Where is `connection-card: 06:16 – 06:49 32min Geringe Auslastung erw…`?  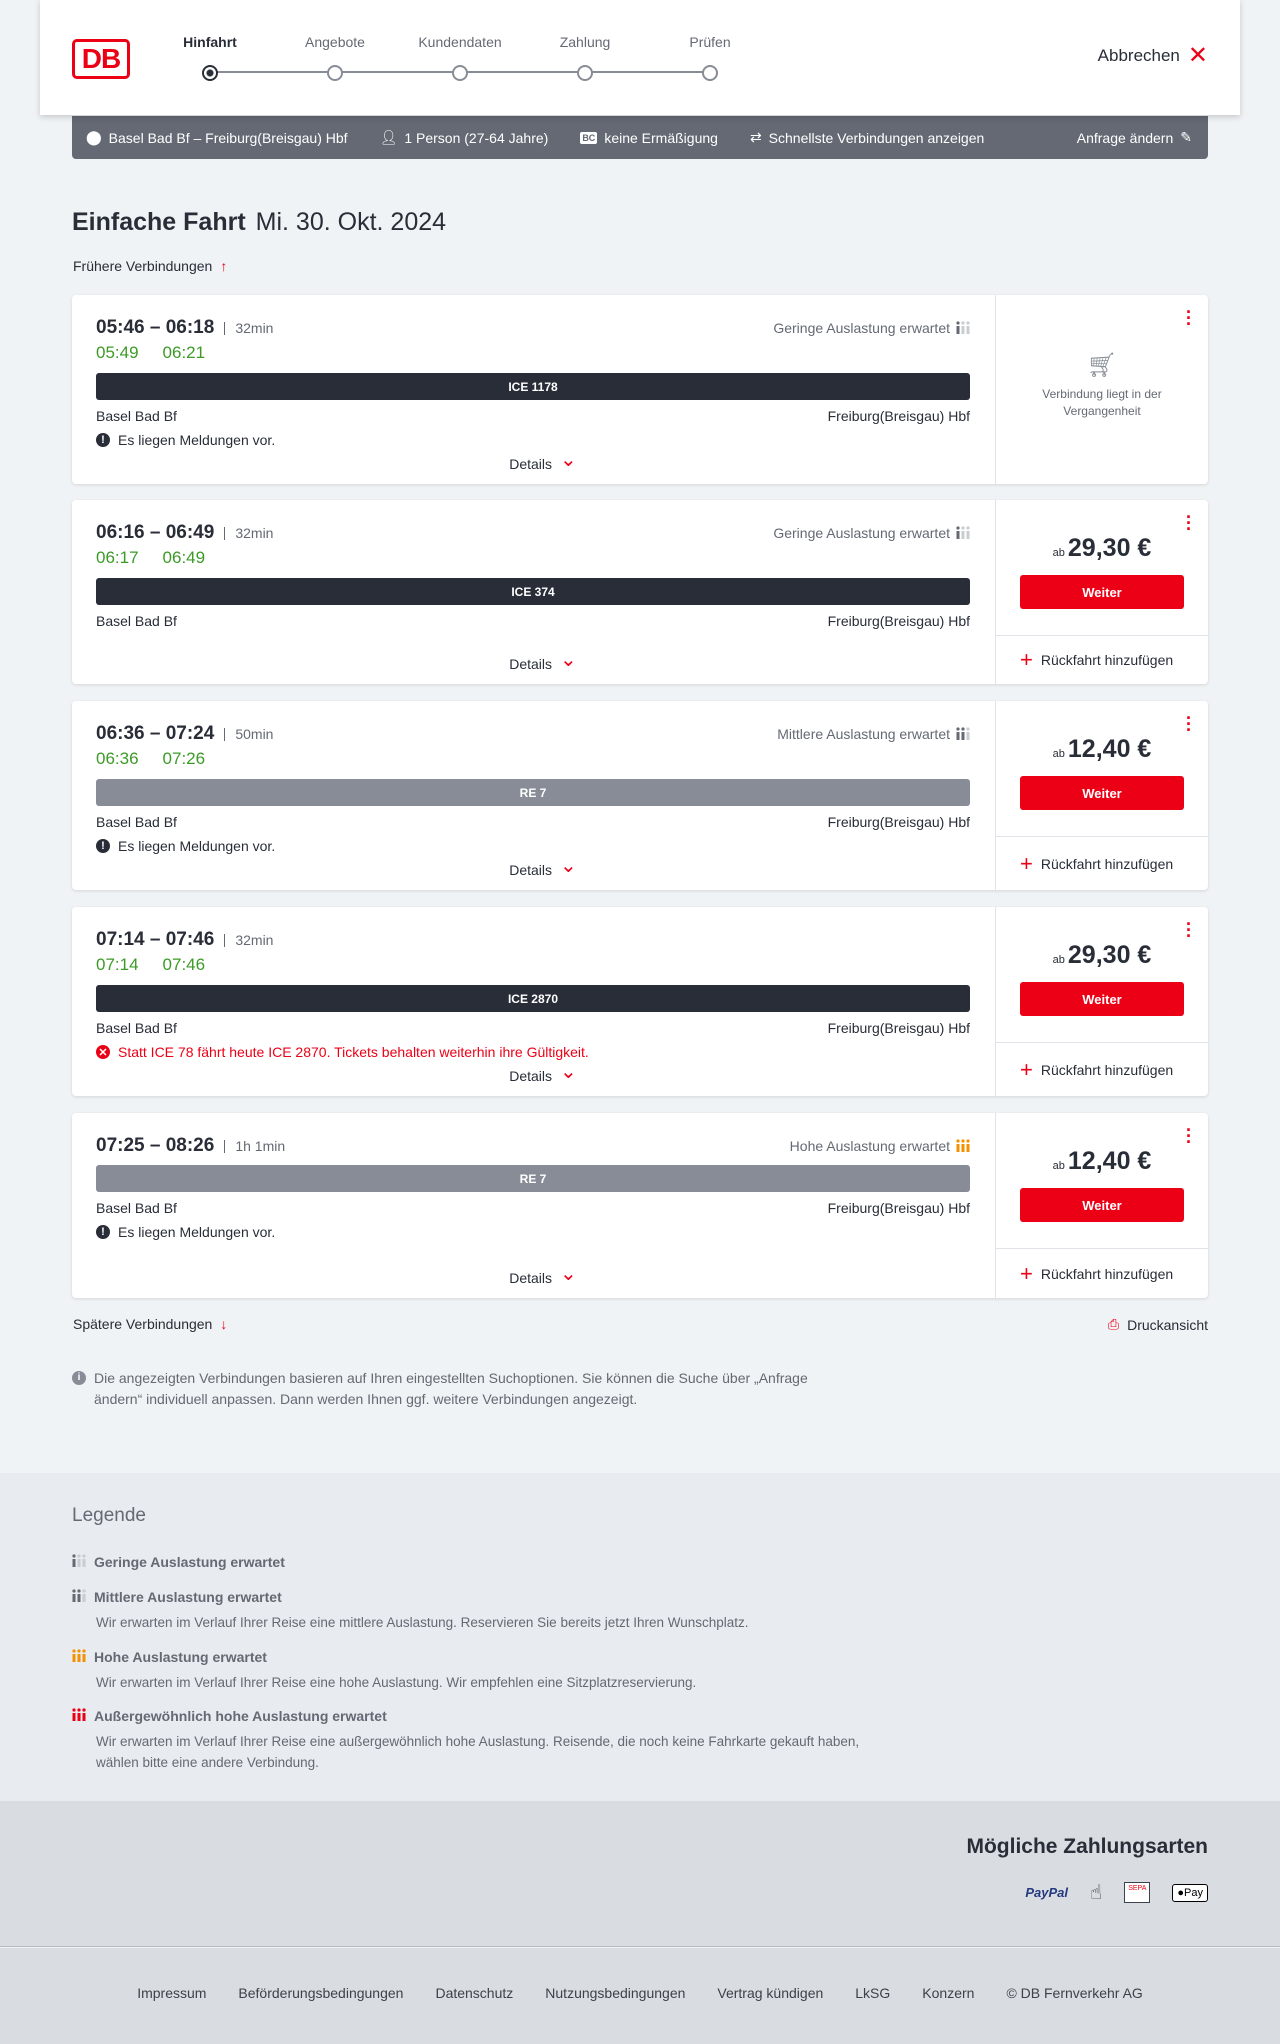
connection-card: 06:16 – 06:49 32min Geringe Auslastung erw… is located at coordinates (640, 592).